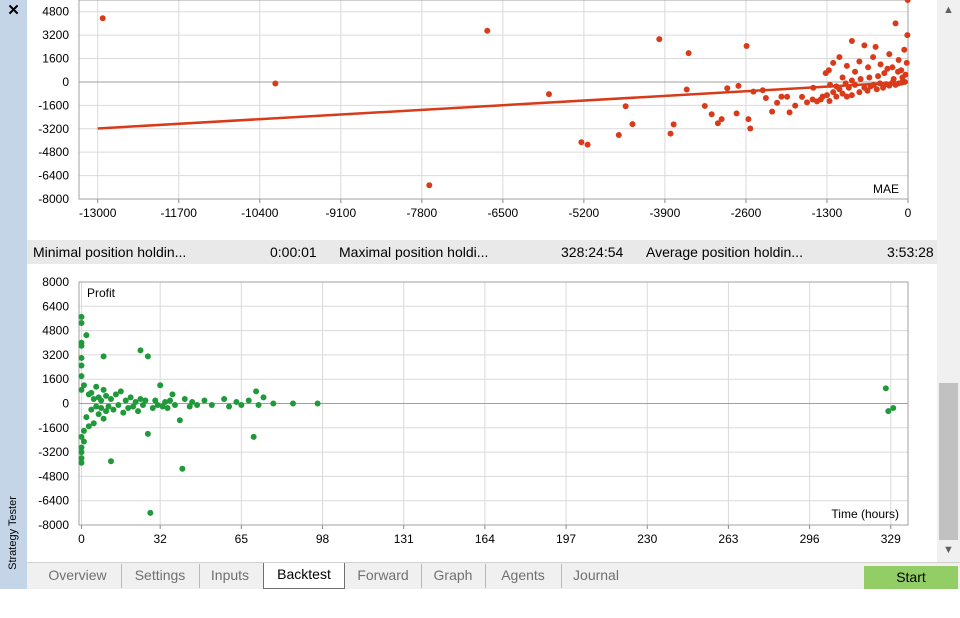 This screenshot has width=960, height=618. I want to click on vertical-scrollbar: ▲ ▼, so click(948, 281).